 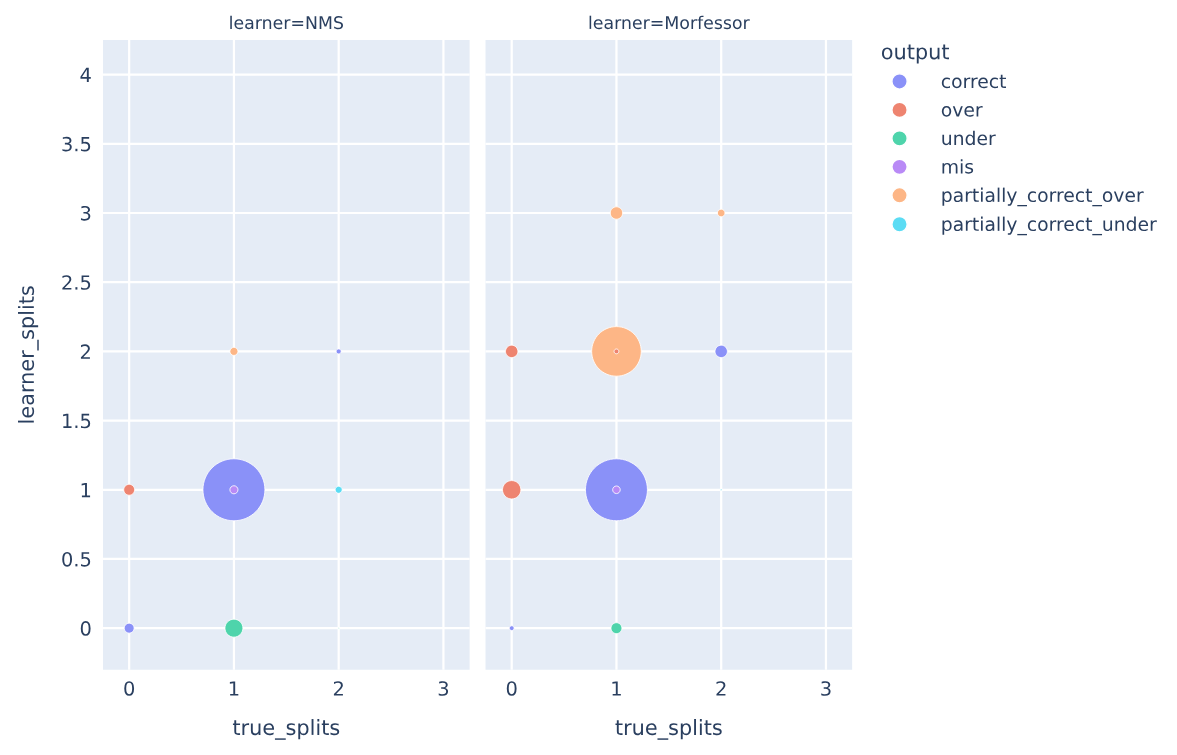 What do you see at coordinates (76, 559) in the screenshot?
I see `y-tick-label: 0.5` at bounding box center [76, 559].